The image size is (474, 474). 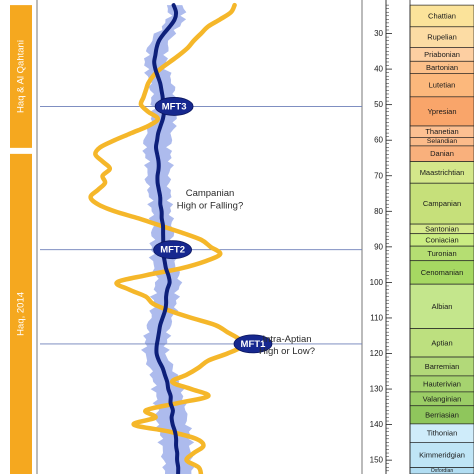 I want to click on tick-label: 50, so click(x=378, y=104).